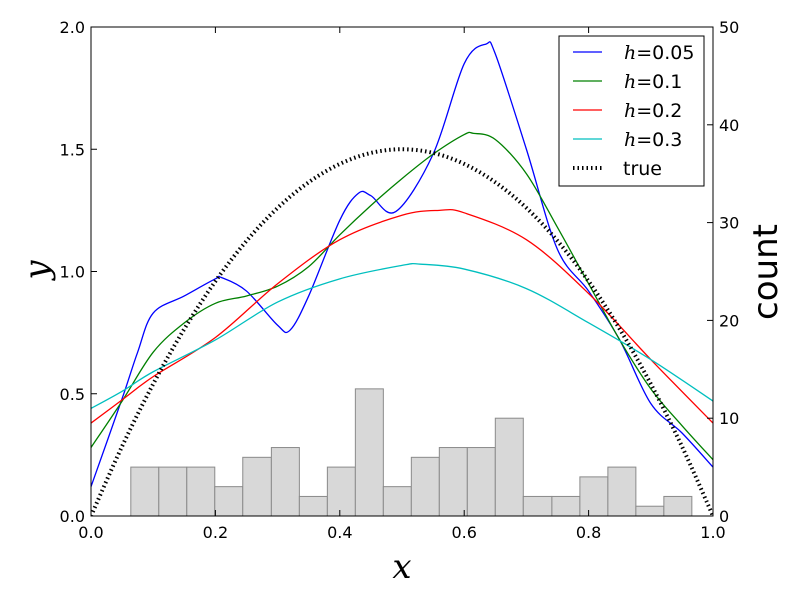 The height and width of the screenshot is (604, 800). Describe the element at coordinates (729, 418) in the screenshot. I see `right-y-tick-label: 10` at that location.